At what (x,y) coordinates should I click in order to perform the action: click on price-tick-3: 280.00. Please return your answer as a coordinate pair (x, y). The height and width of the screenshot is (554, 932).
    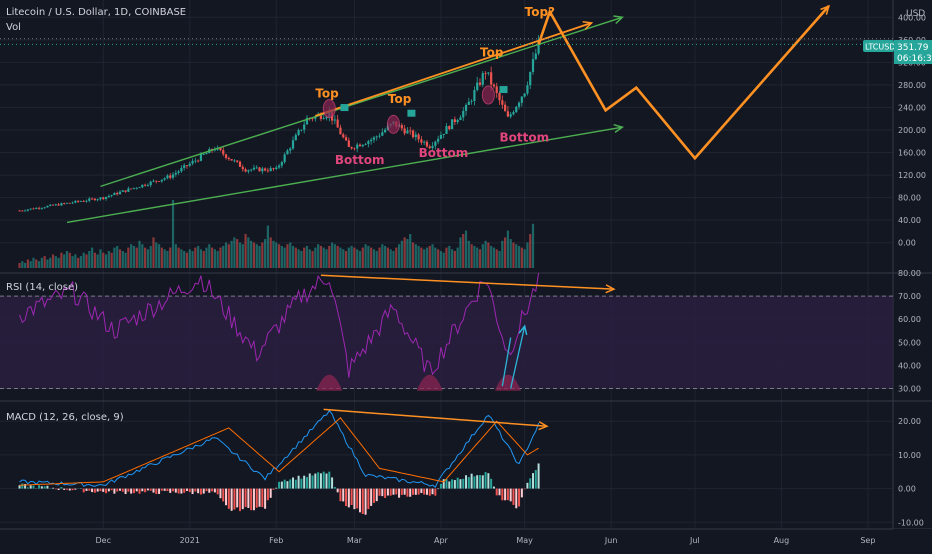
    Looking at the image, I should click on (912, 85).